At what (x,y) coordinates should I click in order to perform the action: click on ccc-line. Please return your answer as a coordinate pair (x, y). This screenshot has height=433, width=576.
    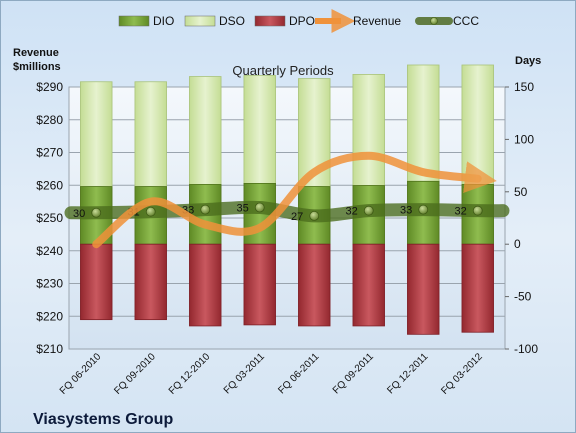
    Looking at the image, I should click on (287, 211).